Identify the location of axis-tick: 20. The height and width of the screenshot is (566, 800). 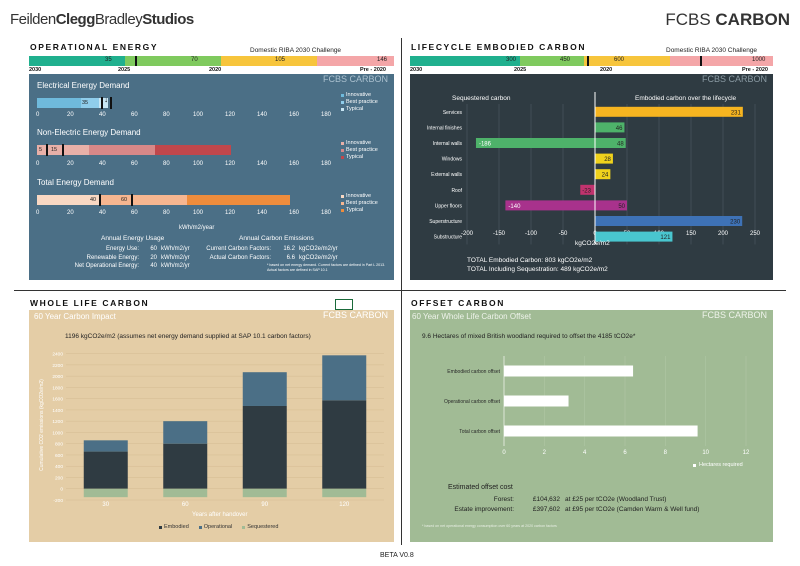
(70, 164).